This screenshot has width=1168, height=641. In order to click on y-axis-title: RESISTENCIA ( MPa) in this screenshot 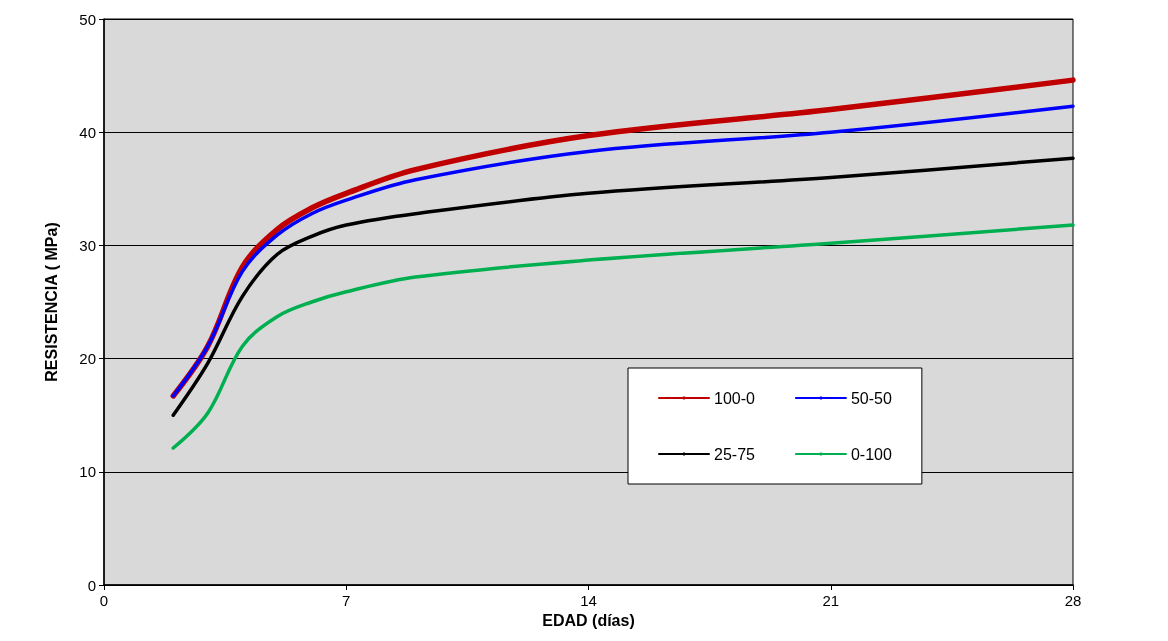, I will do `click(51, 302)`.